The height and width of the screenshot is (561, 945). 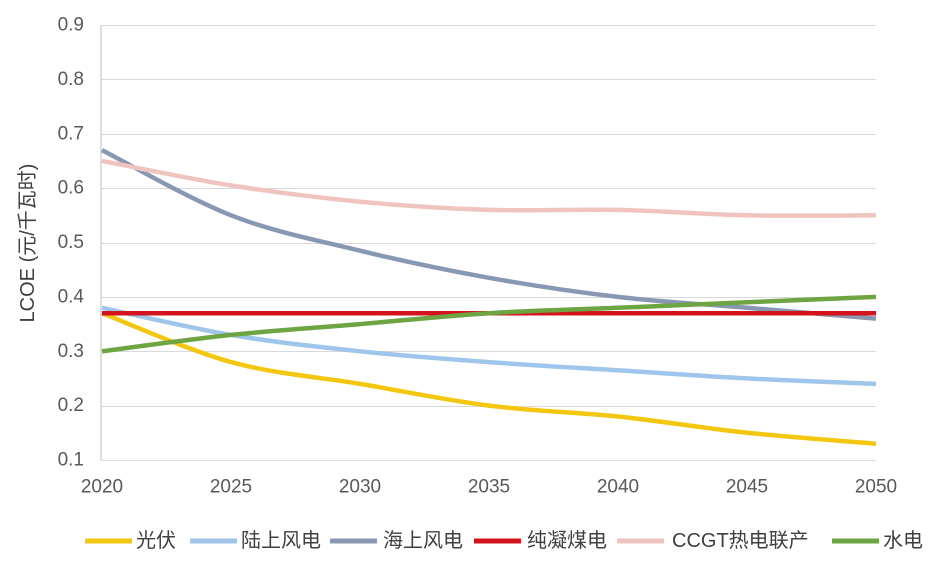 I want to click on y-tick-label: 0.2, so click(x=71, y=405).